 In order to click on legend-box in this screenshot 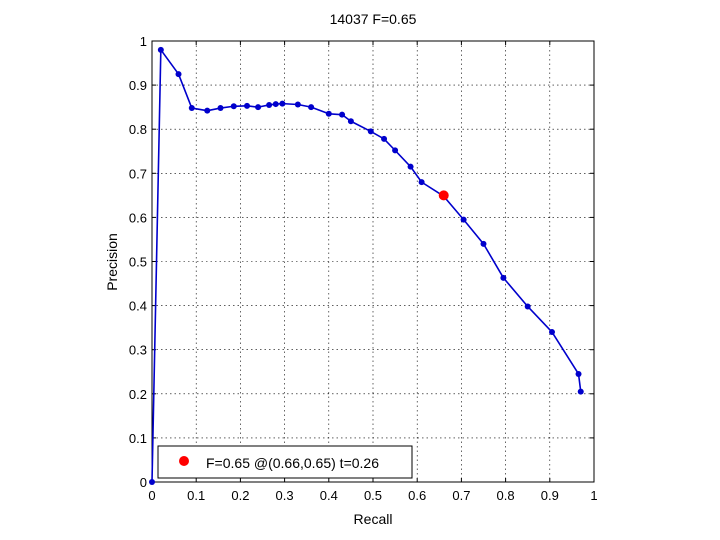, I will do `click(285, 462)`.